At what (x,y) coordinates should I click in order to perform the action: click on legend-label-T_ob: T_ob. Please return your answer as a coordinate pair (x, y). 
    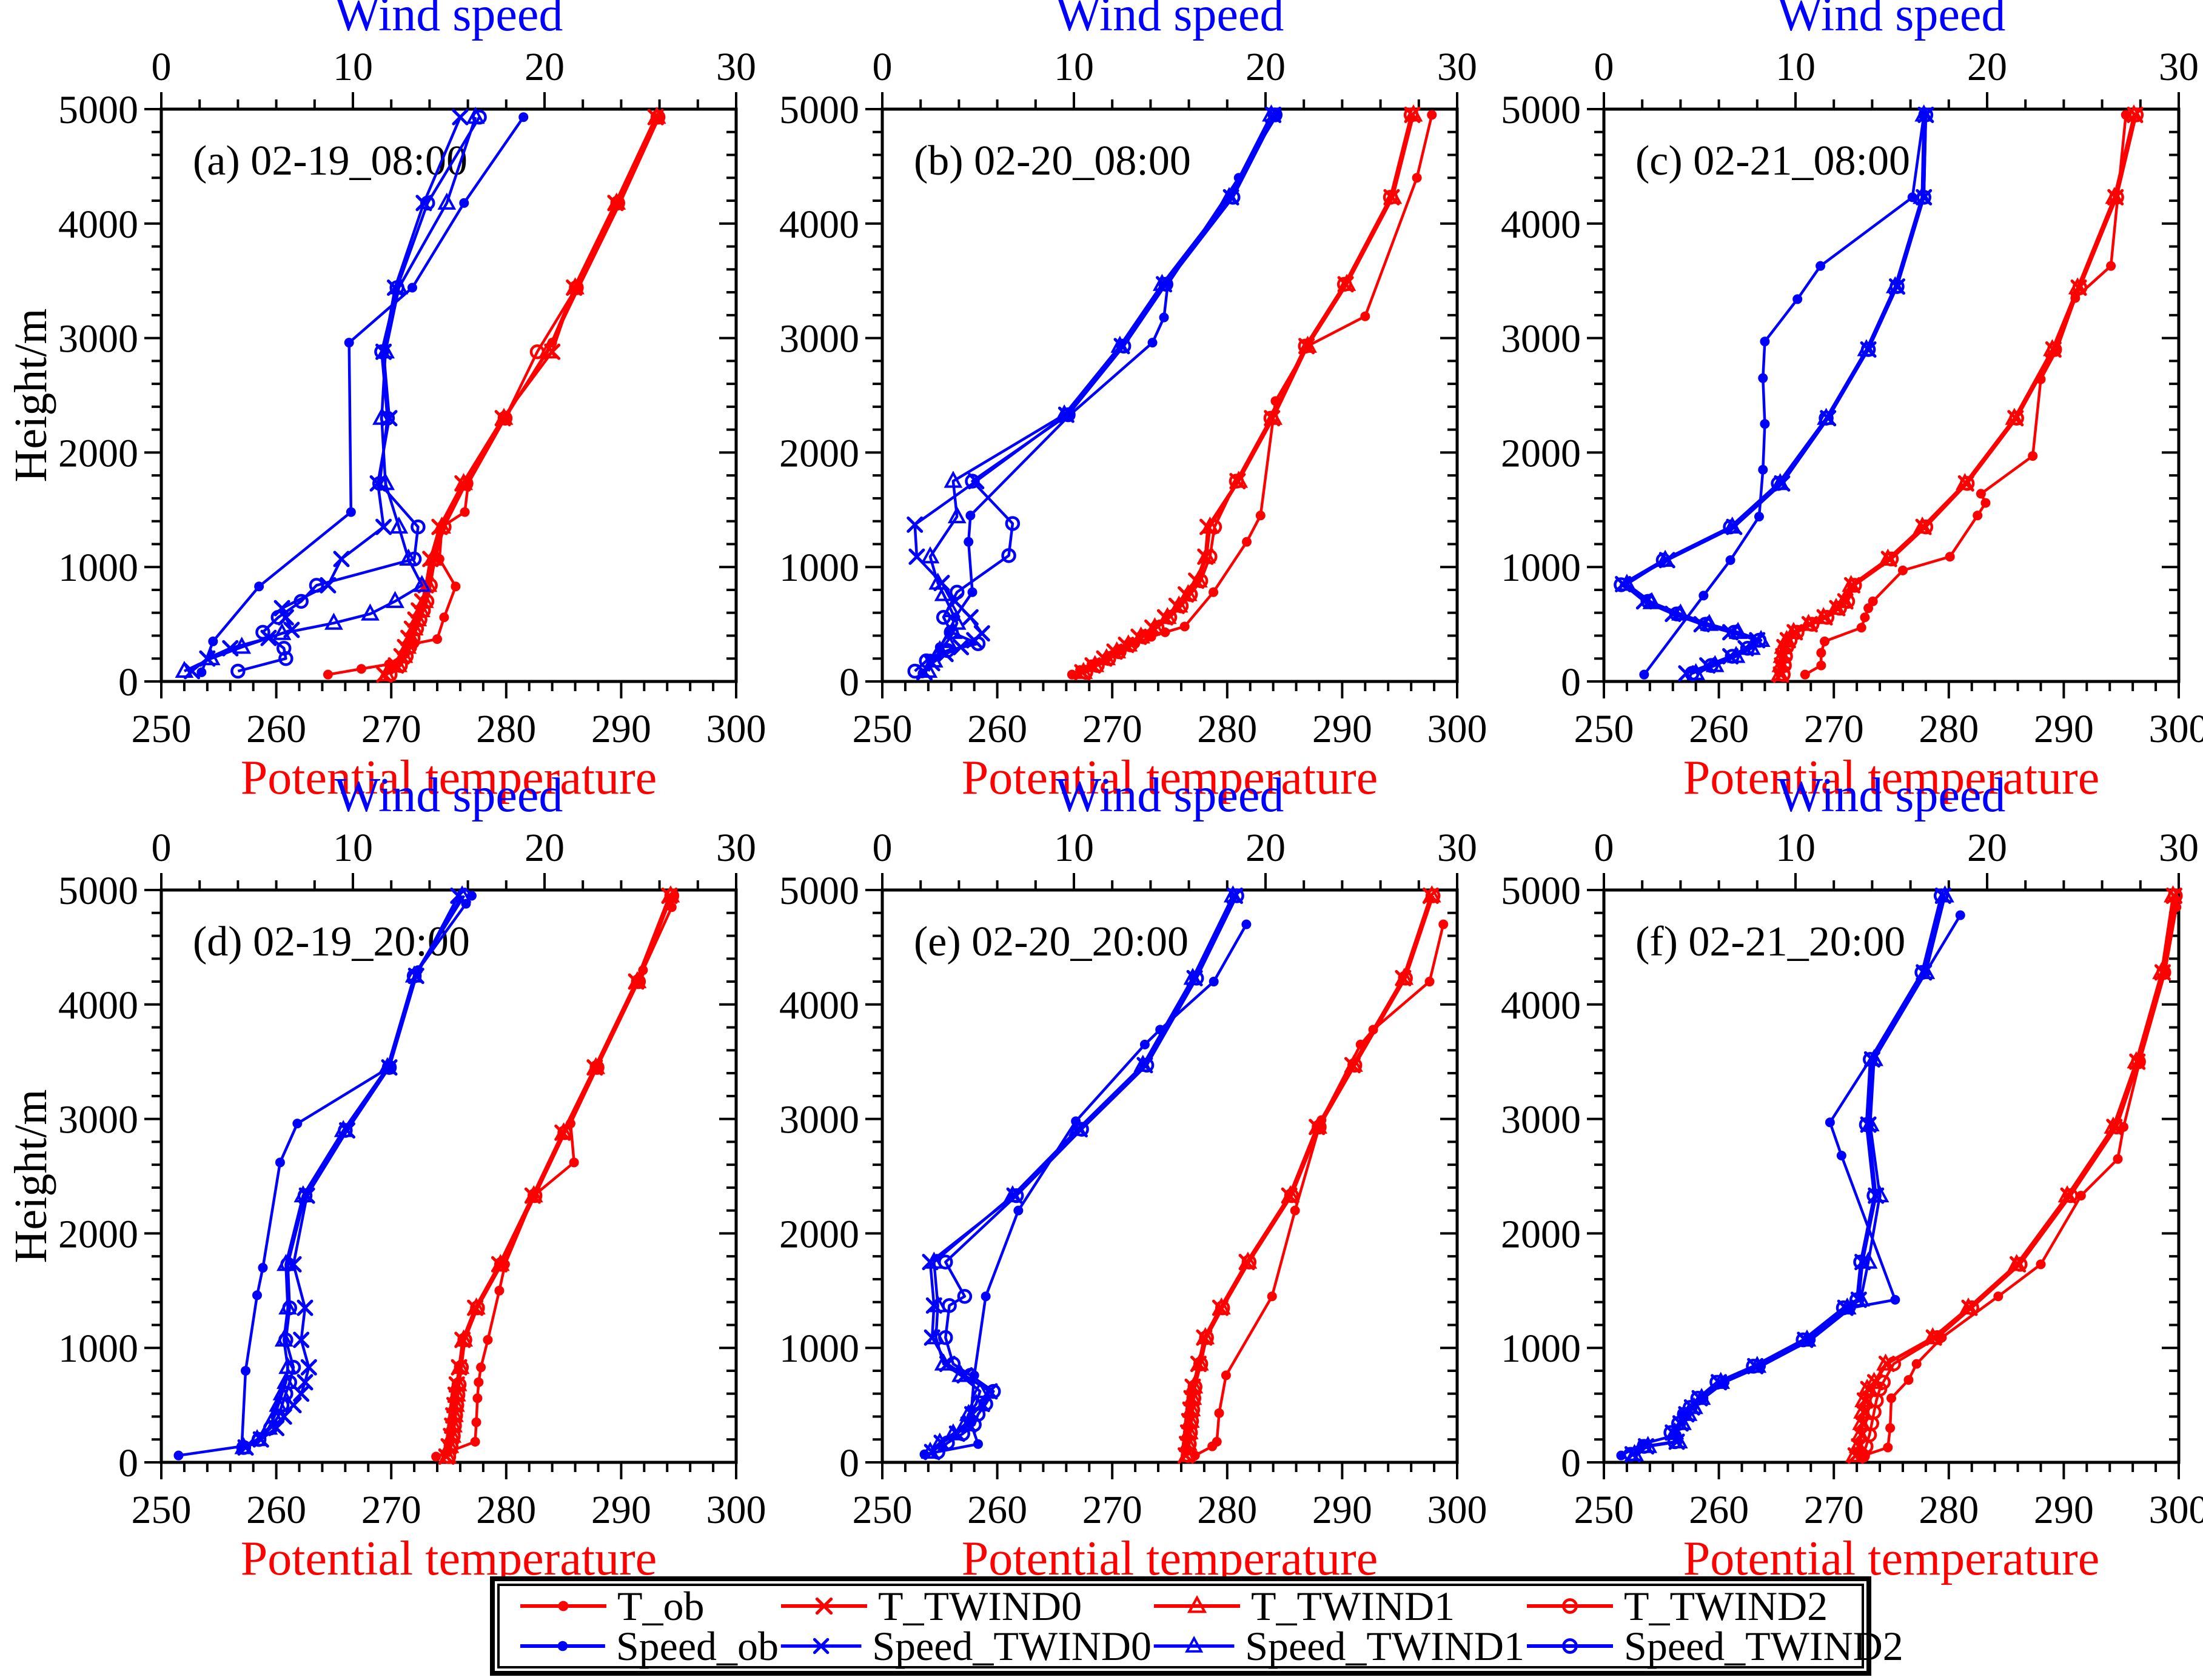
    Looking at the image, I should click on (661, 1606).